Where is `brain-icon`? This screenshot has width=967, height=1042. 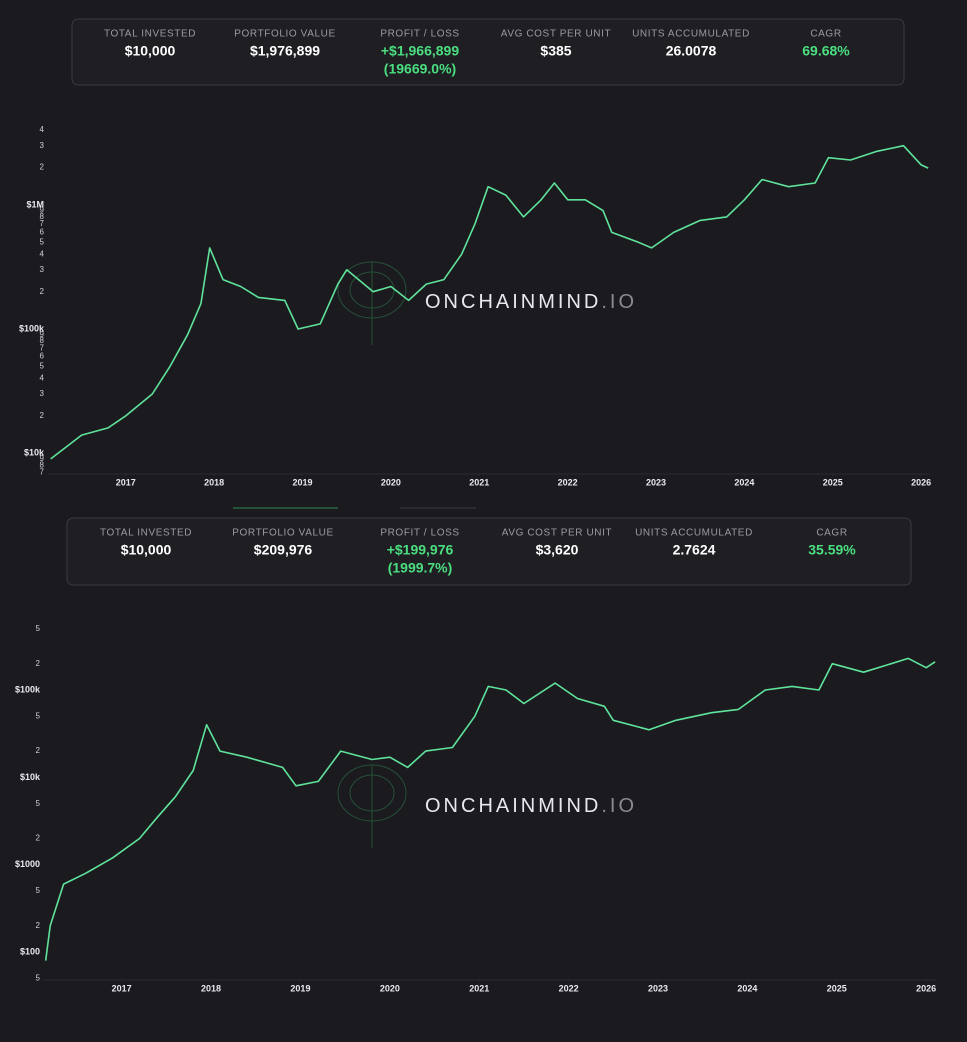
brain-icon is located at coordinates (372, 554).